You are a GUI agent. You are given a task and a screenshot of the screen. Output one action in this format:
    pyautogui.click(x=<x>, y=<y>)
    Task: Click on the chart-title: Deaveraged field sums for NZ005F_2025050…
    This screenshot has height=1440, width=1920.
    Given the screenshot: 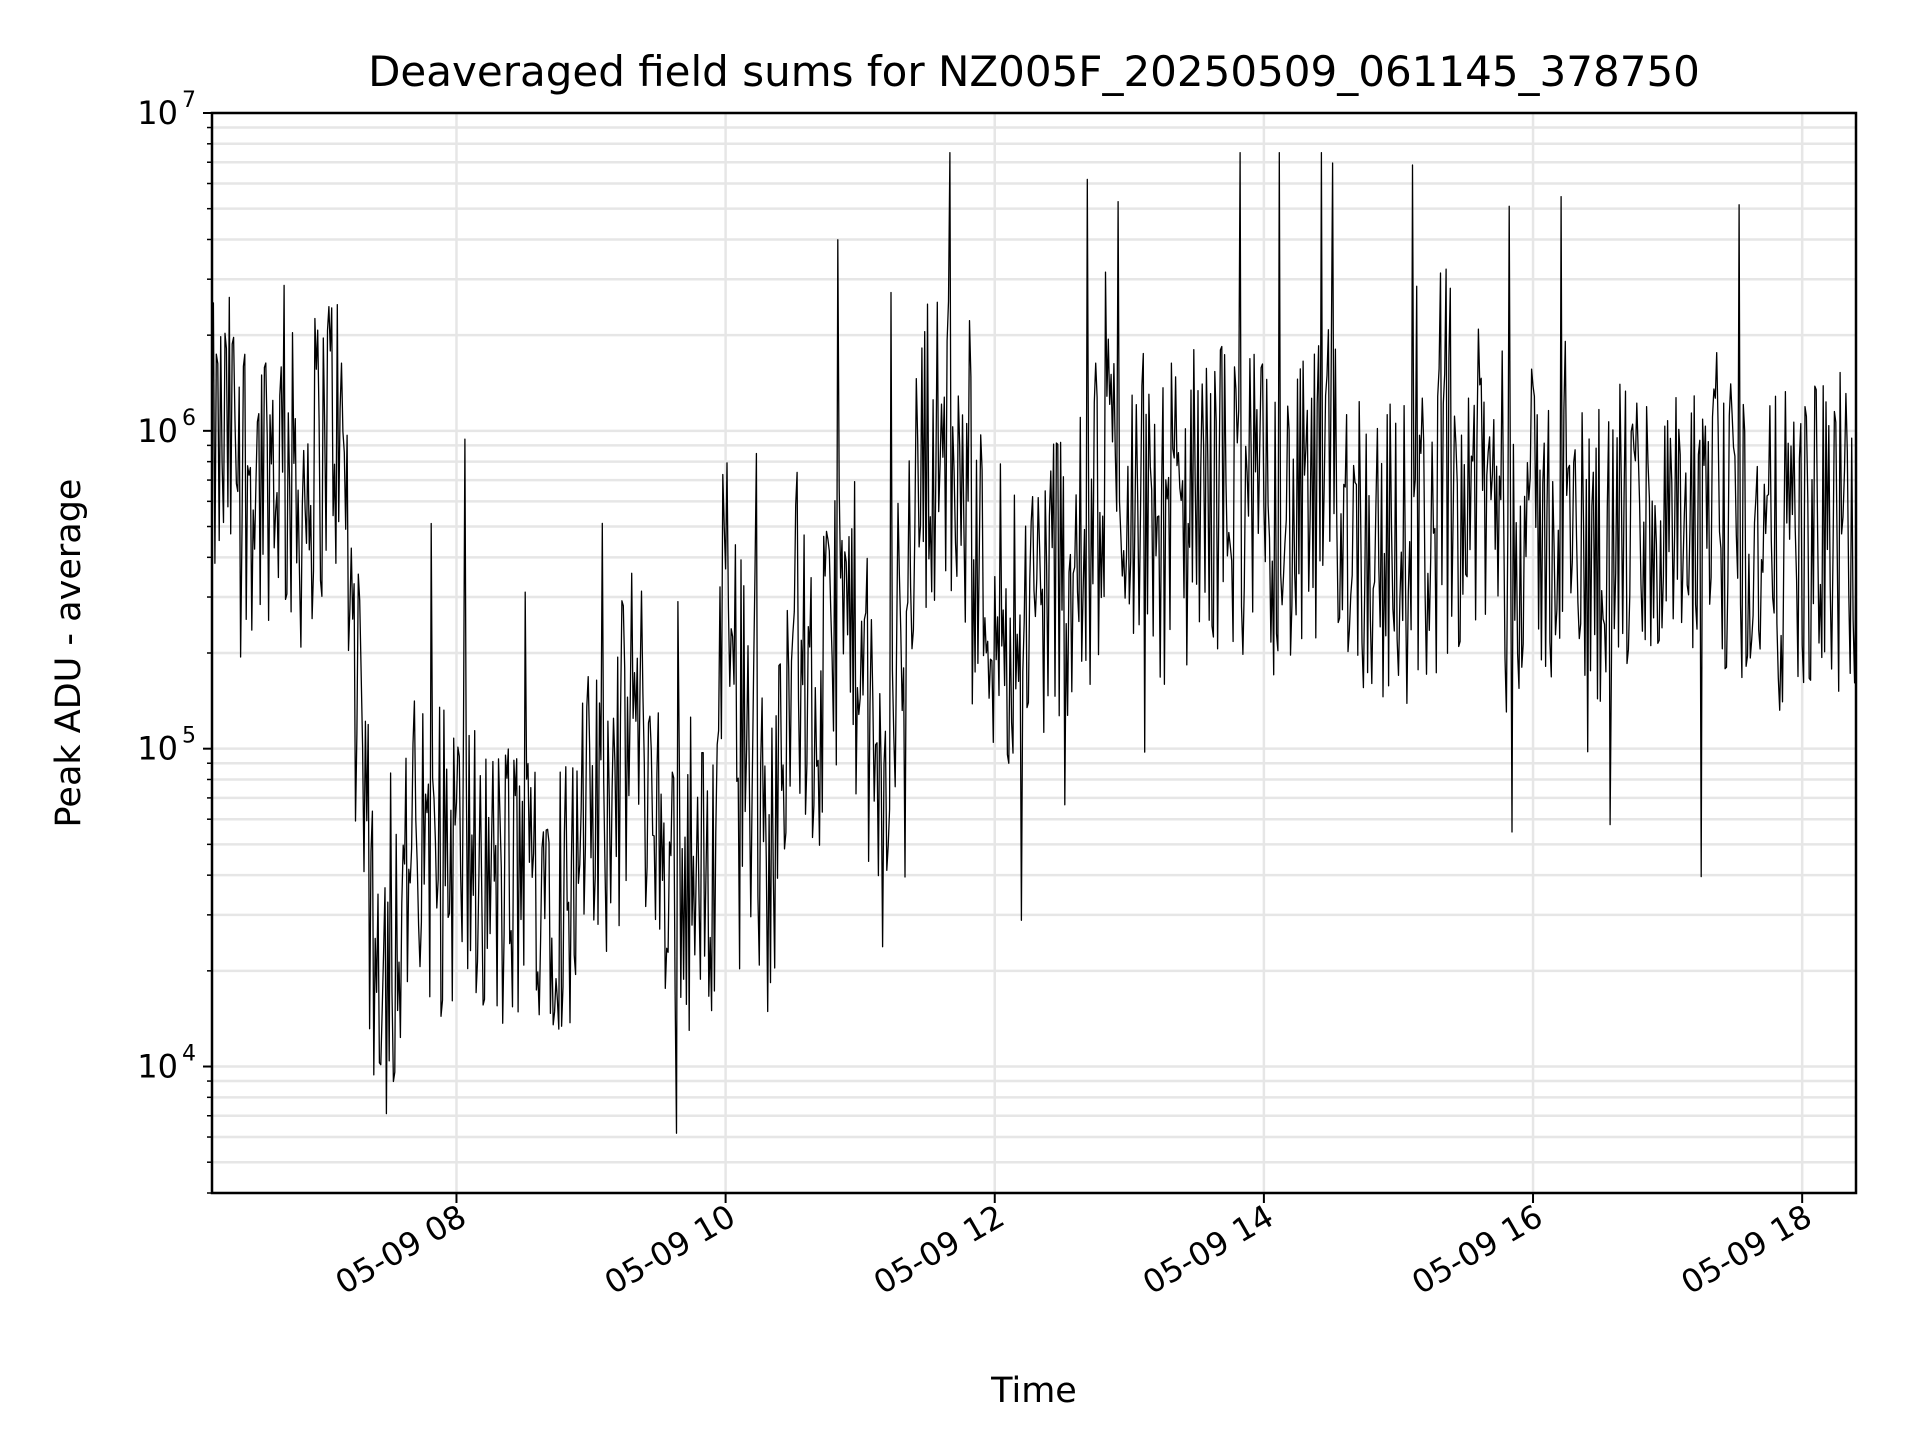 What is the action you would take?
    pyautogui.click(x=1034, y=71)
    